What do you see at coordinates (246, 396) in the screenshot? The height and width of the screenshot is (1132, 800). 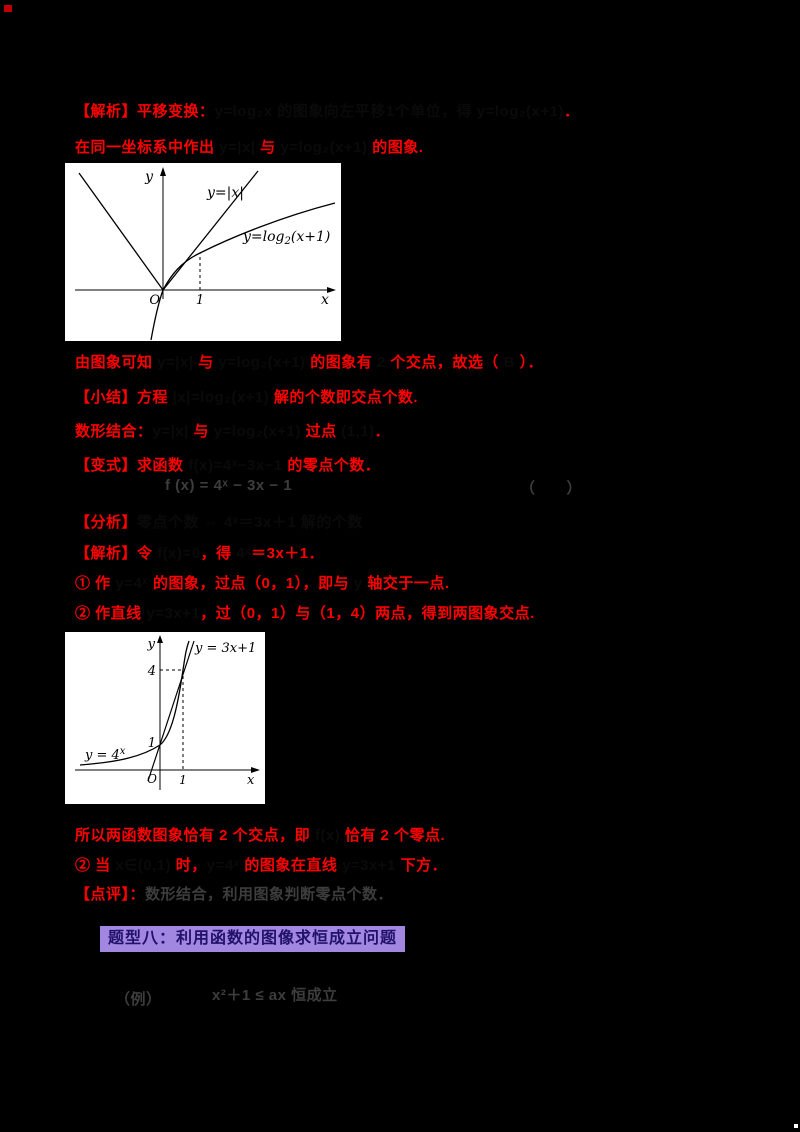 I see `summary-line: 【小结】方程 |x|=log₂(x+1) 解的个数即交点个数.` at bounding box center [246, 396].